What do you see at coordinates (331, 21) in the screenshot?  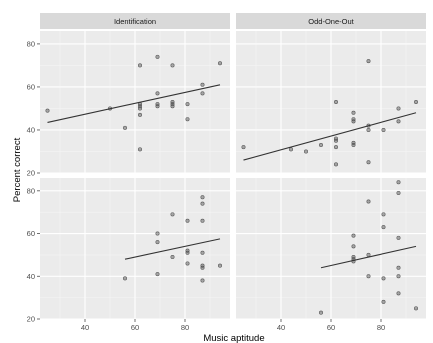 I see `strip-label-1: Odd-One-Out` at bounding box center [331, 21].